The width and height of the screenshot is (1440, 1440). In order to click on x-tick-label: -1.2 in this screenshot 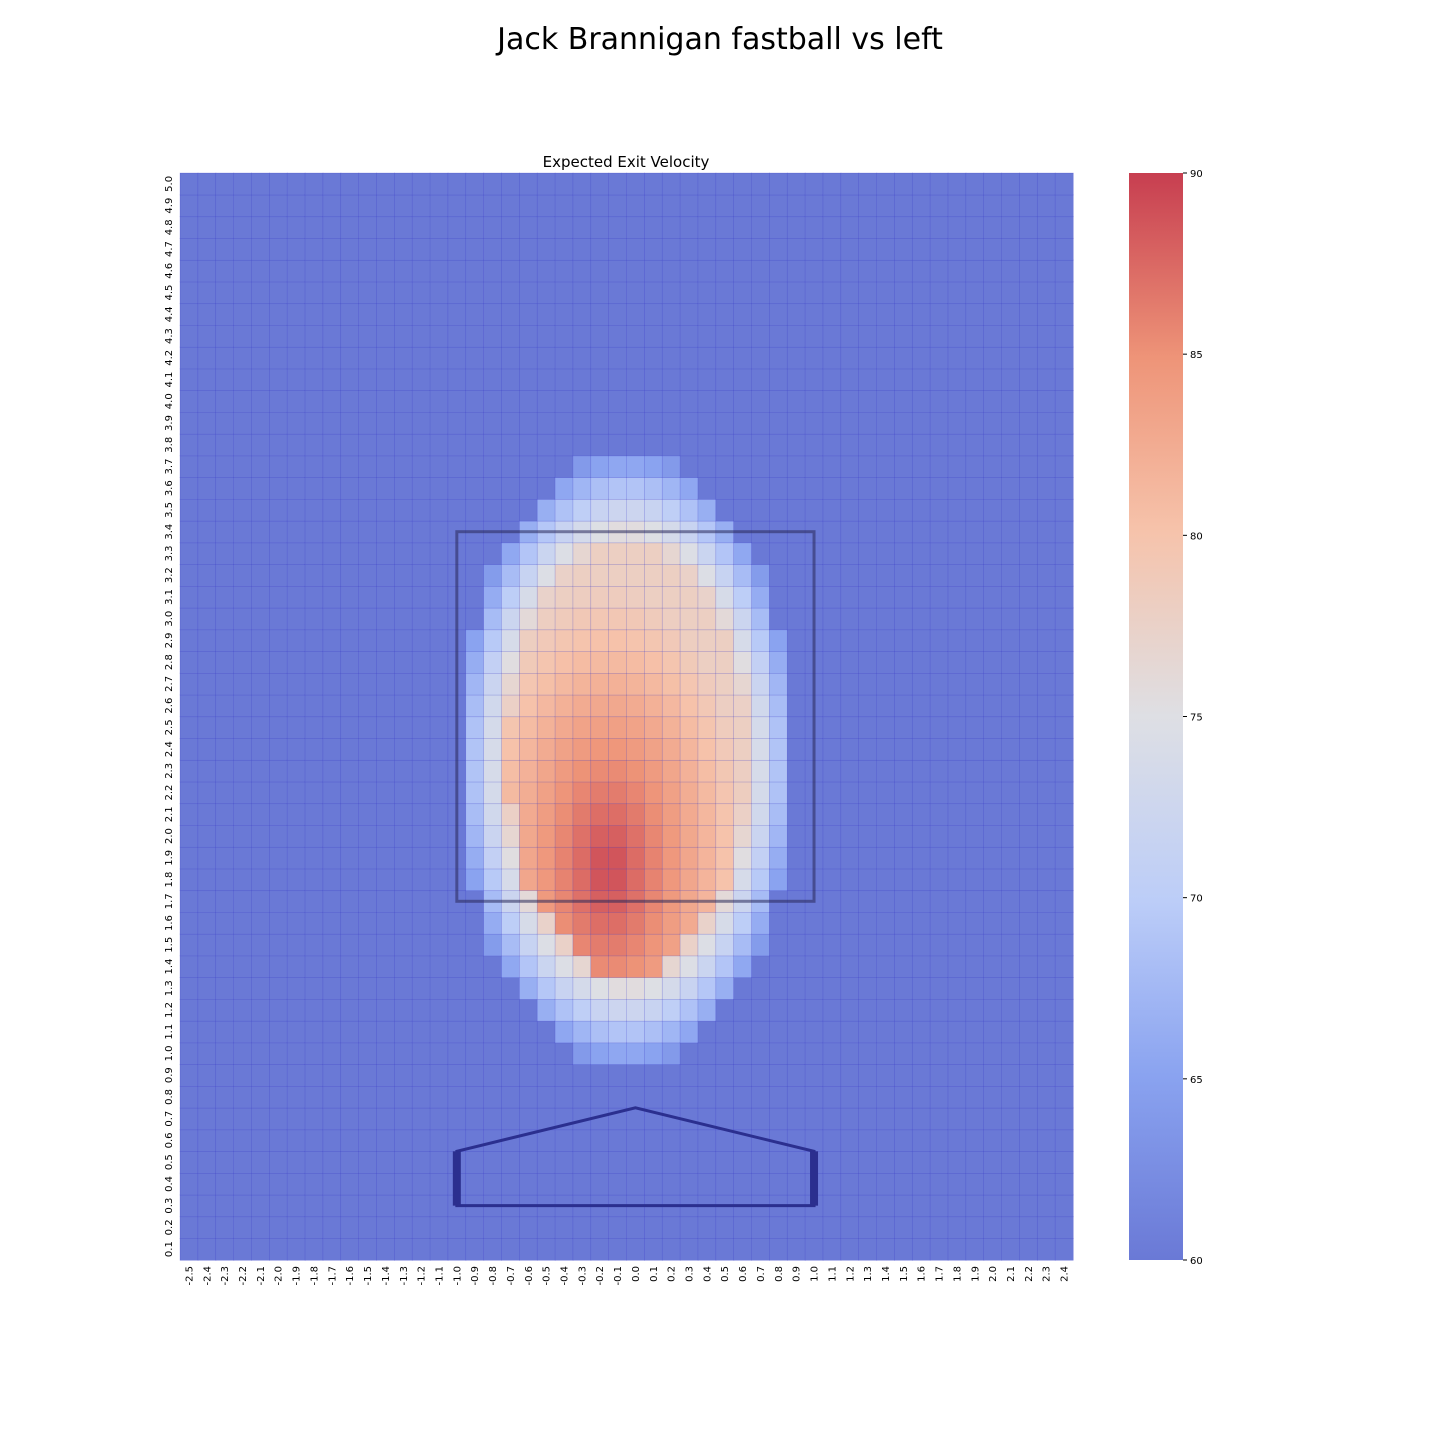, I will do `click(422, 1276)`.